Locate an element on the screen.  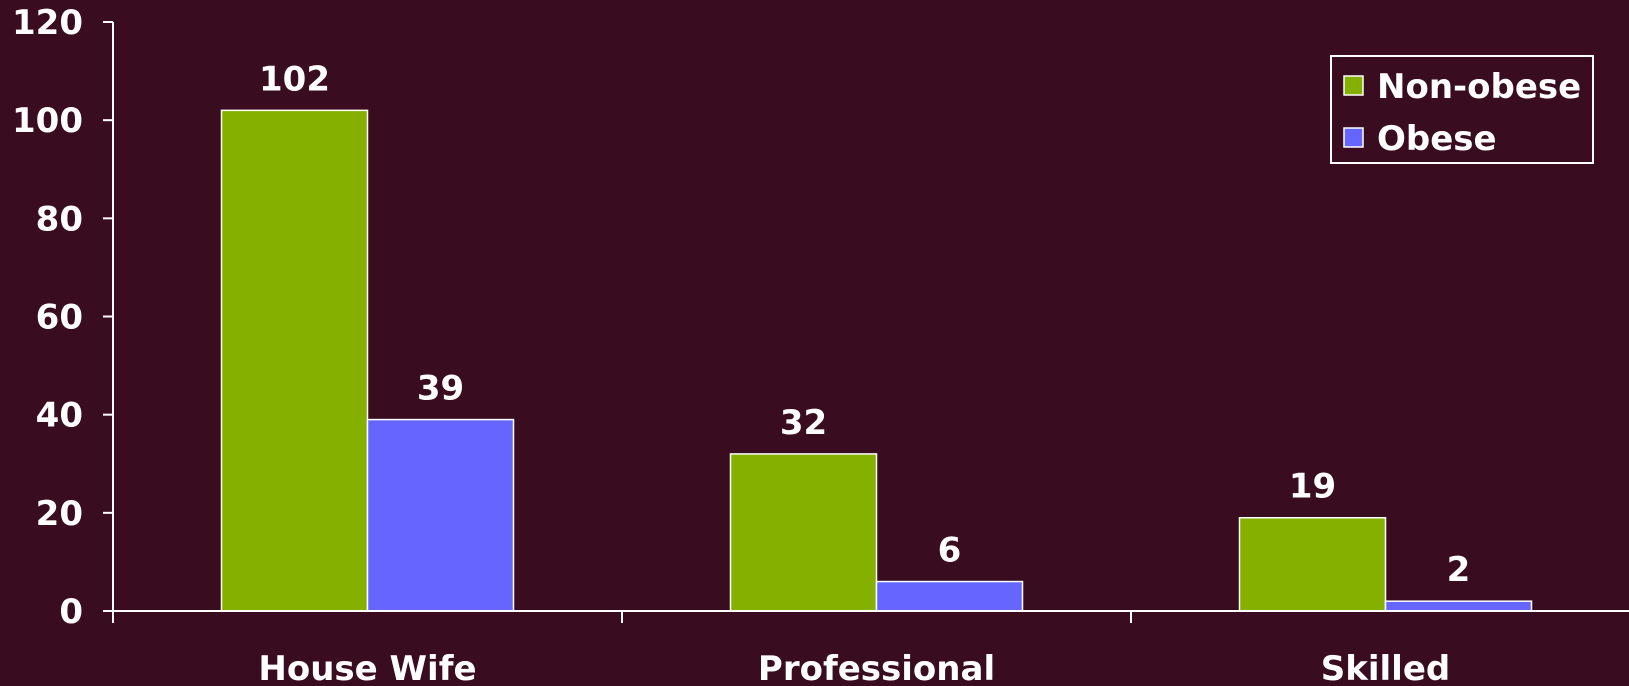
data-label-obese-skilled: 2 is located at coordinates (1459, 570).